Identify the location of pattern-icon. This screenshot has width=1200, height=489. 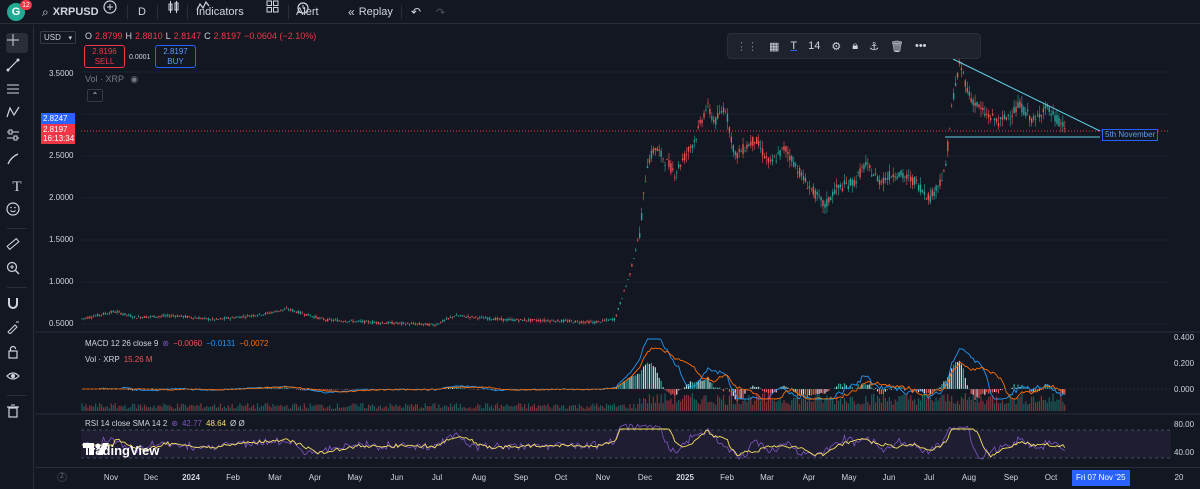
(17, 115).